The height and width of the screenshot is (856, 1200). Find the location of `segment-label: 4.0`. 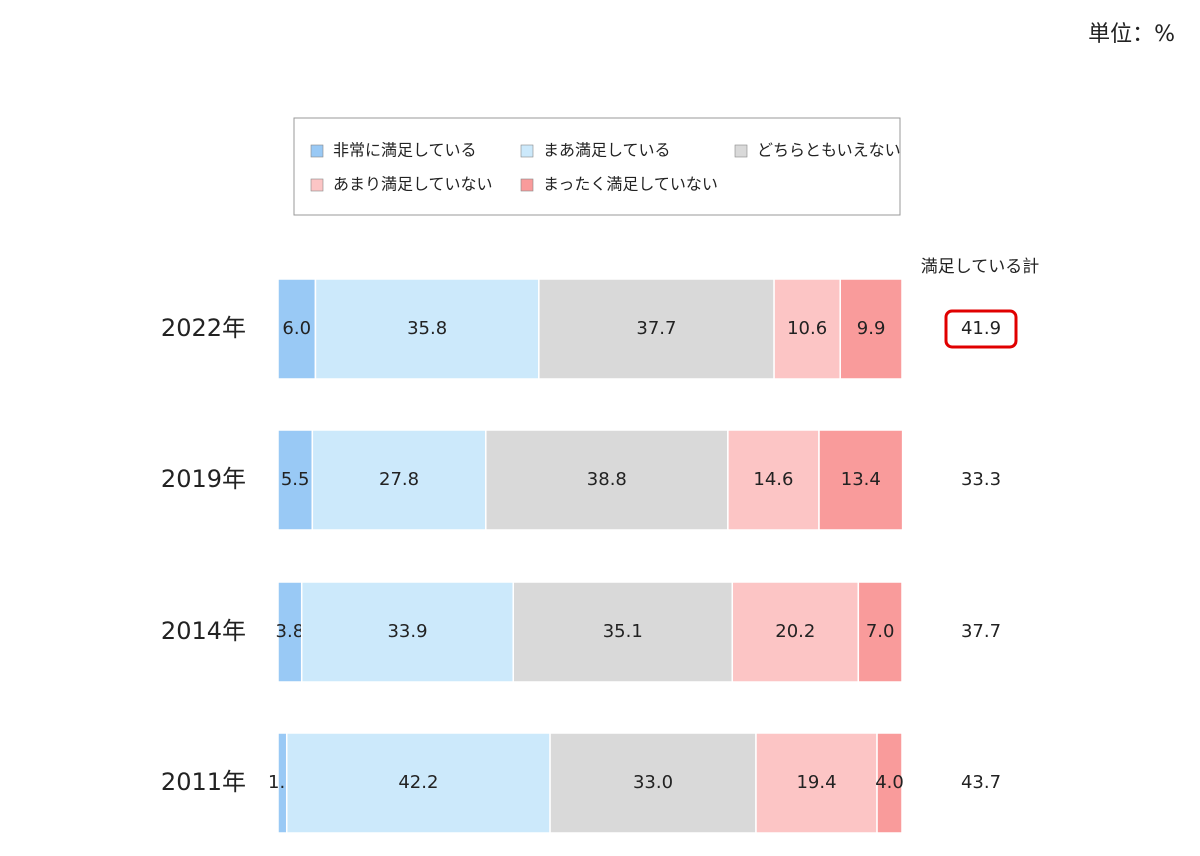

segment-label: 4.0 is located at coordinates (889, 782).